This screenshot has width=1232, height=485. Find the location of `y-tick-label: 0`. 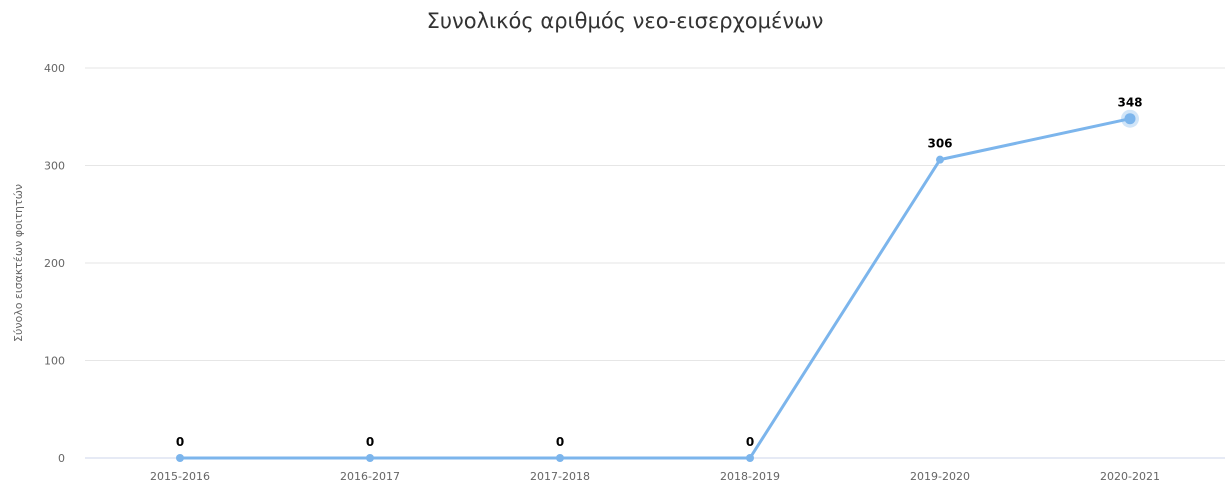

y-tick-label: 0 is located at coordinates (61, 458).